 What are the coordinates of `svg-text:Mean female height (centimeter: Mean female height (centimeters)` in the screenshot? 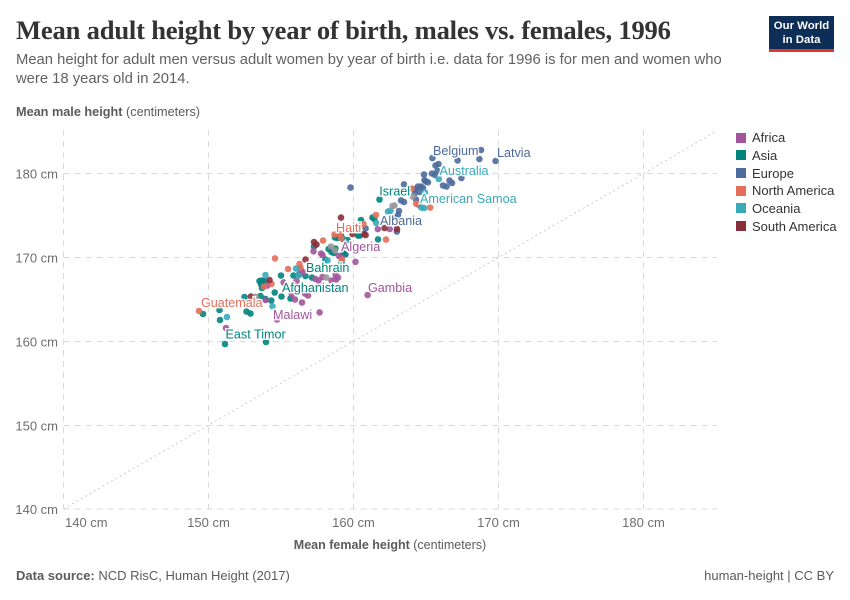 It's located at (390, 545).